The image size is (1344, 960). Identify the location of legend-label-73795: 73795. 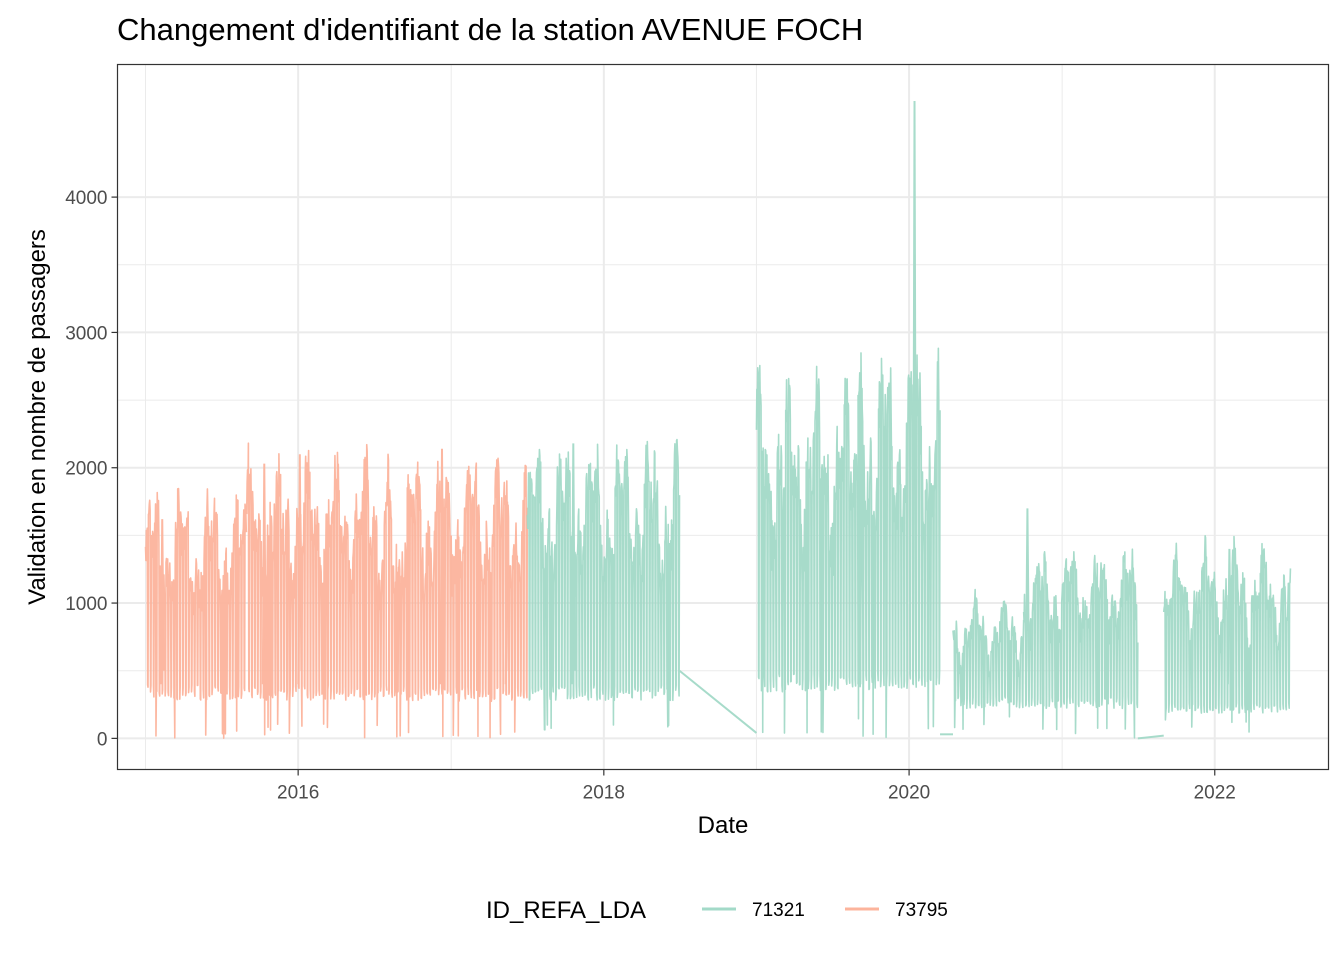
(921, 910).